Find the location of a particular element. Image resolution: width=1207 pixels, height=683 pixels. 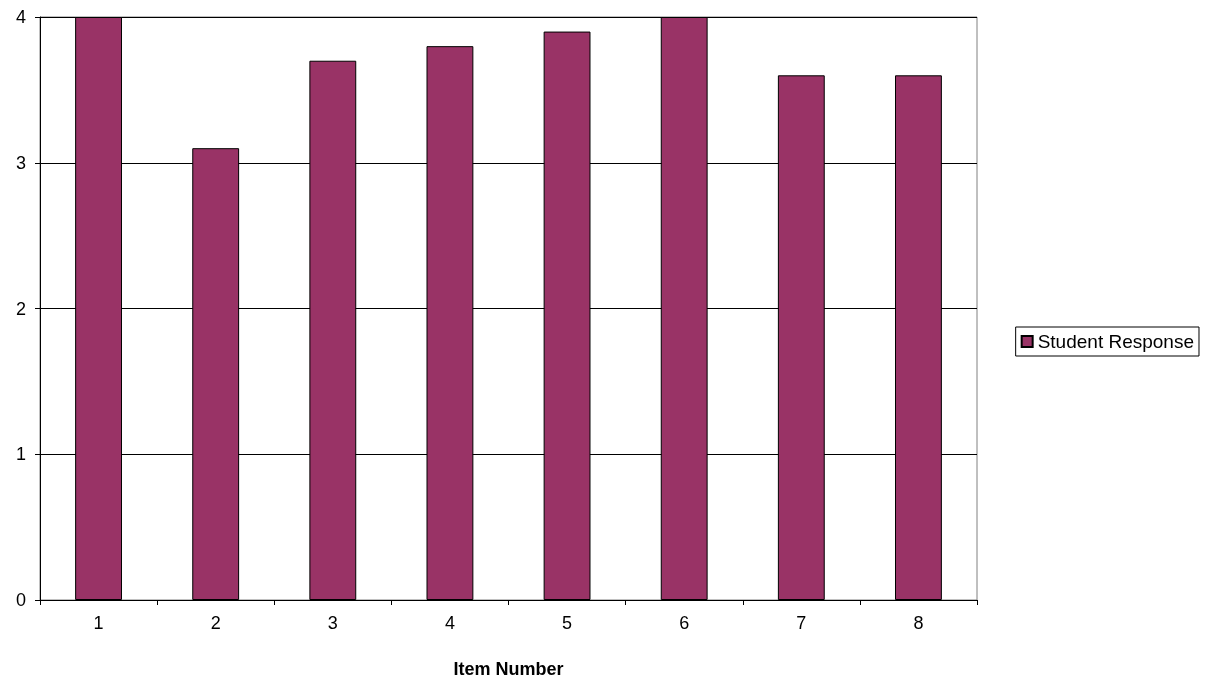

y-tick-label: 3 is located at coordinates (20, 162).